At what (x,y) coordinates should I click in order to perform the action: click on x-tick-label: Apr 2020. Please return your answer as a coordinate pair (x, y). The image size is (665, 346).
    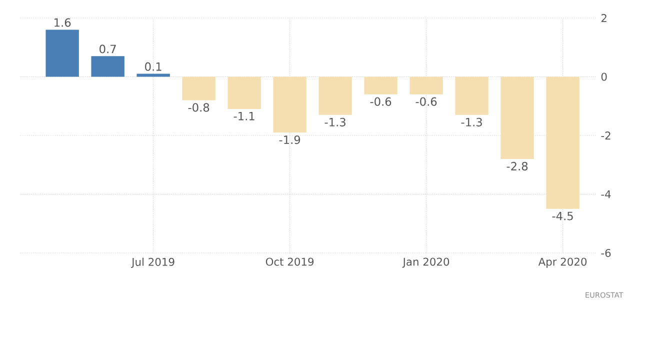
    Looking at the image, I should click on (562, 263).